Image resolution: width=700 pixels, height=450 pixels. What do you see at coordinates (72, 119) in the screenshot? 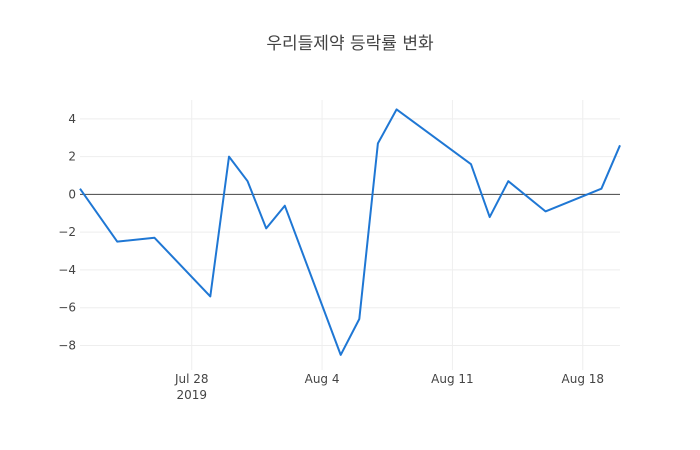
I see `y-tick-label: 4` at bounding box center [72, 119].